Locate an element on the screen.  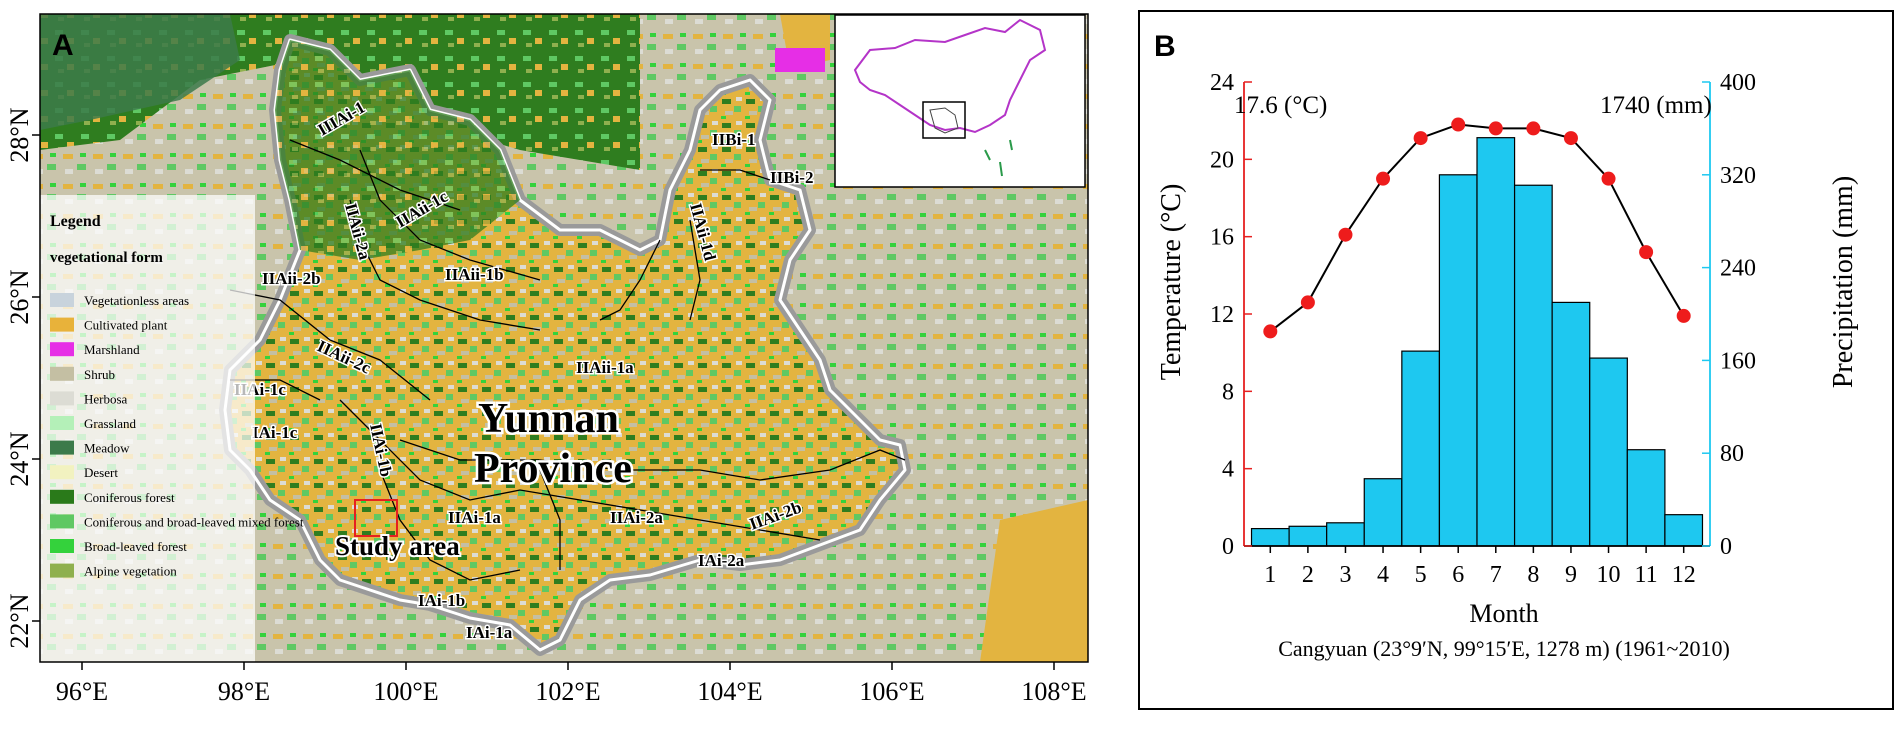
legend-subtitle: vegetational form is located at coordinates (106, 258).